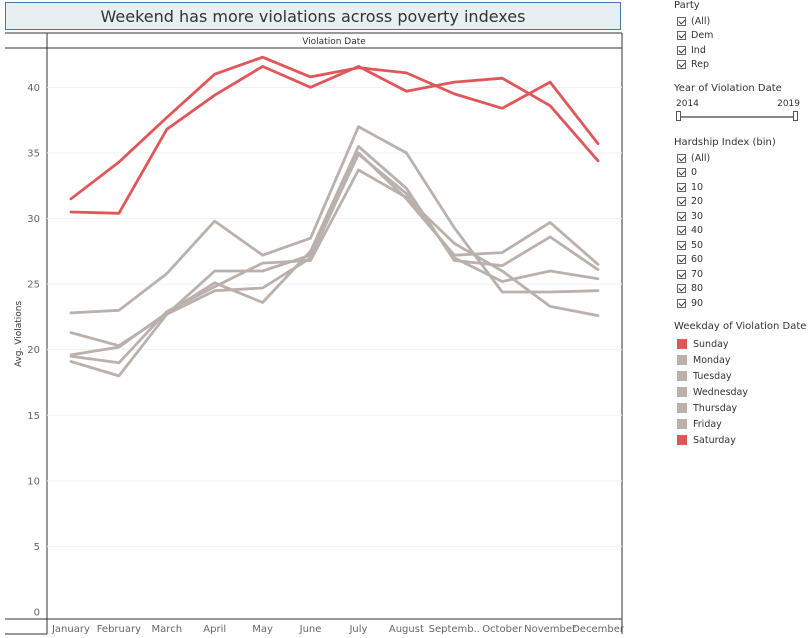  What do you see at coordinates (743, 245) in the screenshot?
I see `hardship-option: 50` at bounding box center [743, 245].